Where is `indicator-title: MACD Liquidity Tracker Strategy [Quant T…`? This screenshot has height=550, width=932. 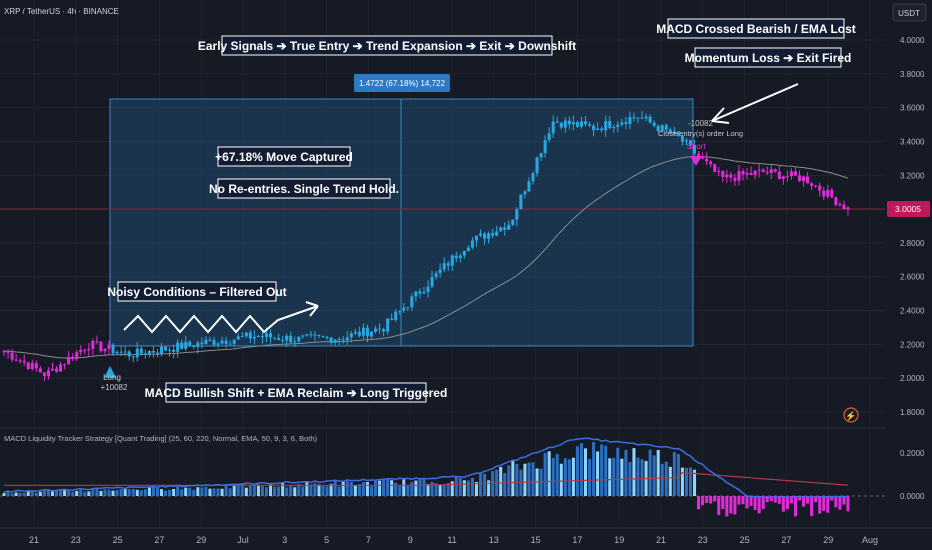 indicator-title: MACD Liquidity Tracker Strategy [Quant T… is located at coordinates (161, 438).